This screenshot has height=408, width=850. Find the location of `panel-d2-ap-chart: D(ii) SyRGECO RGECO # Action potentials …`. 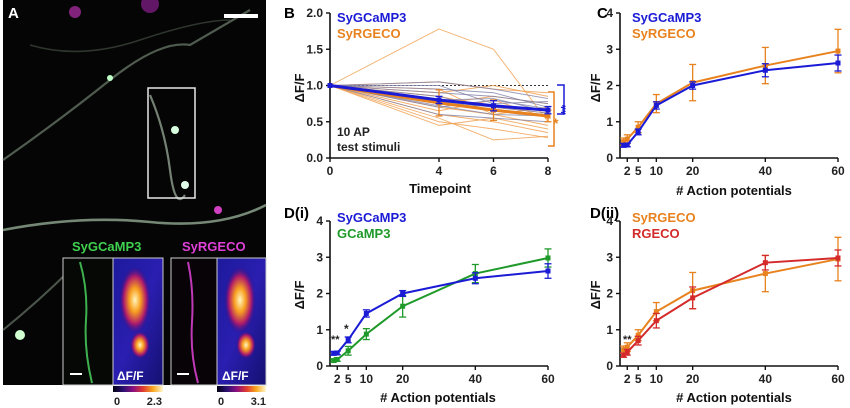

panel-d2-ap-chart: D(ii) SyRGECO RGECO # Action potentials … is located at coordinates (716, 305).